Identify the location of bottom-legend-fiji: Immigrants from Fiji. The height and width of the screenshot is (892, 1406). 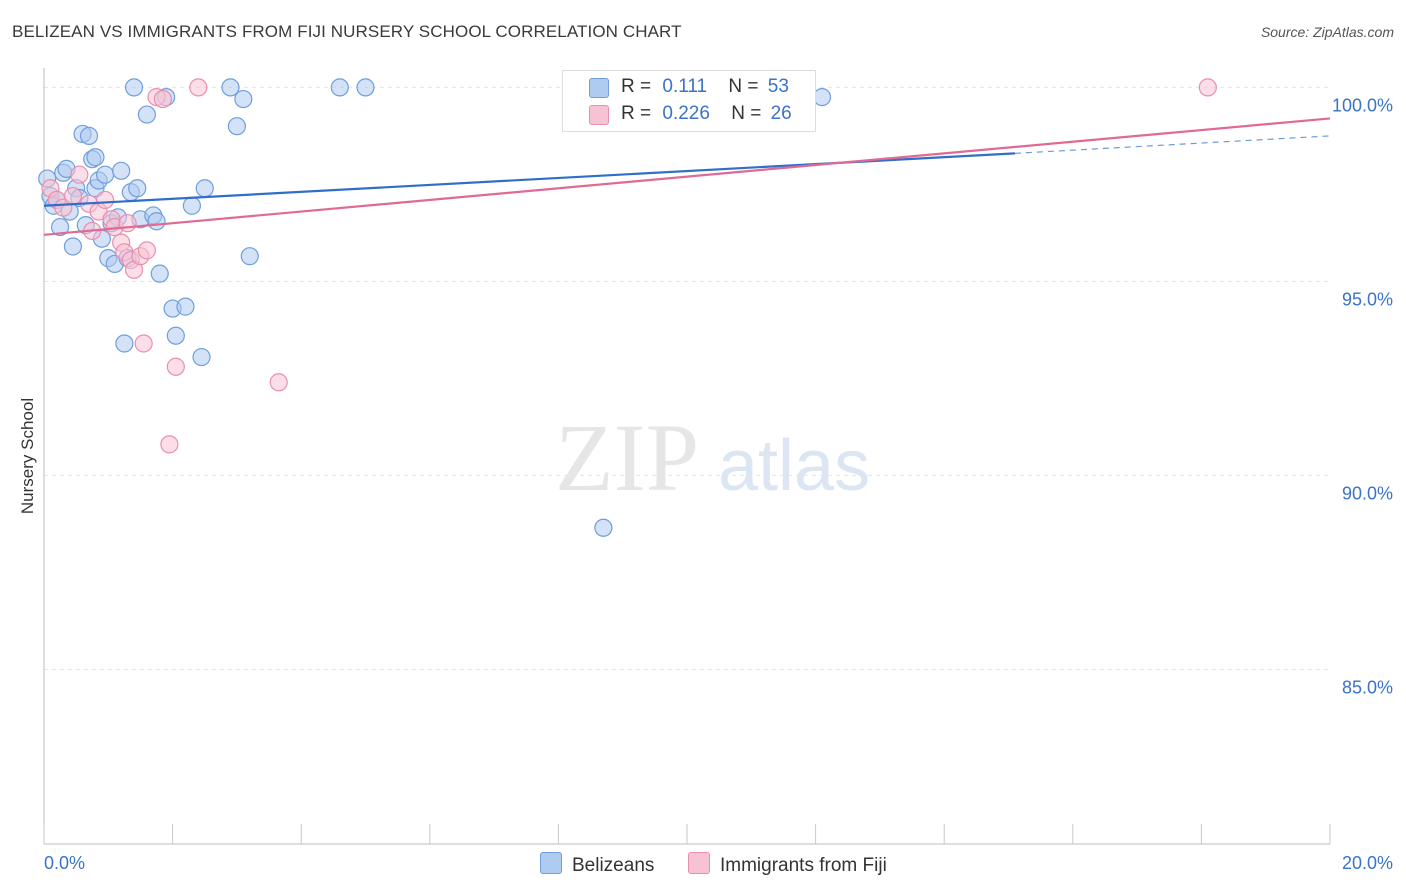
(787, 864).